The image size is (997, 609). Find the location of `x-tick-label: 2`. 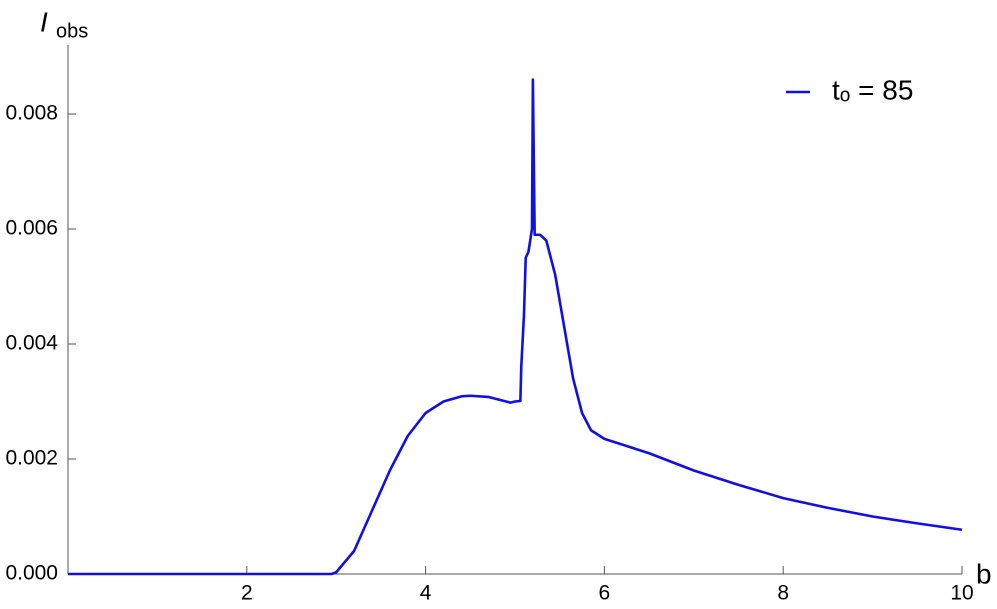

x-tick-label: 2 is located at coordinates (247, 593).